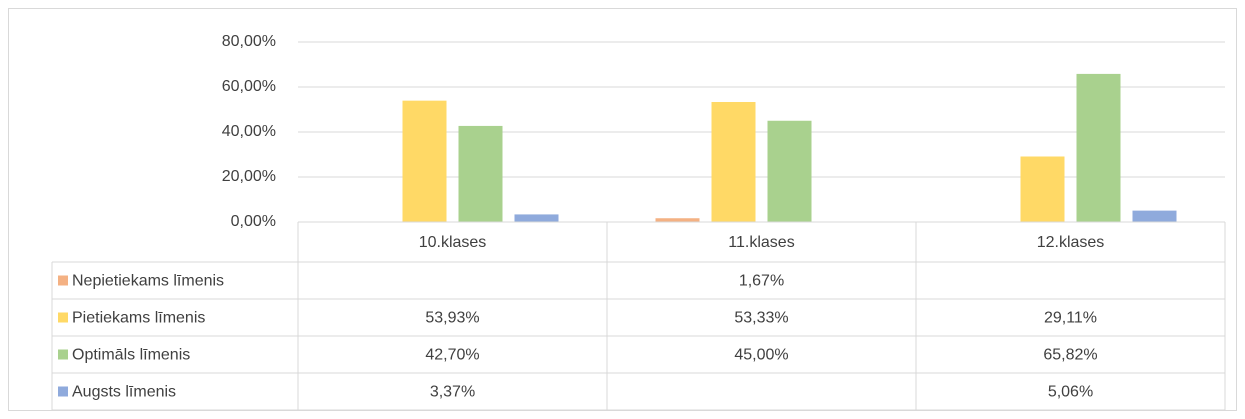 The height and width of the screenshot is (419, 1245). What do you see at coordinates (761, 242) in the screenshot?
I see `x-tick-label: 11.klases` at bounding box center [761, 242].